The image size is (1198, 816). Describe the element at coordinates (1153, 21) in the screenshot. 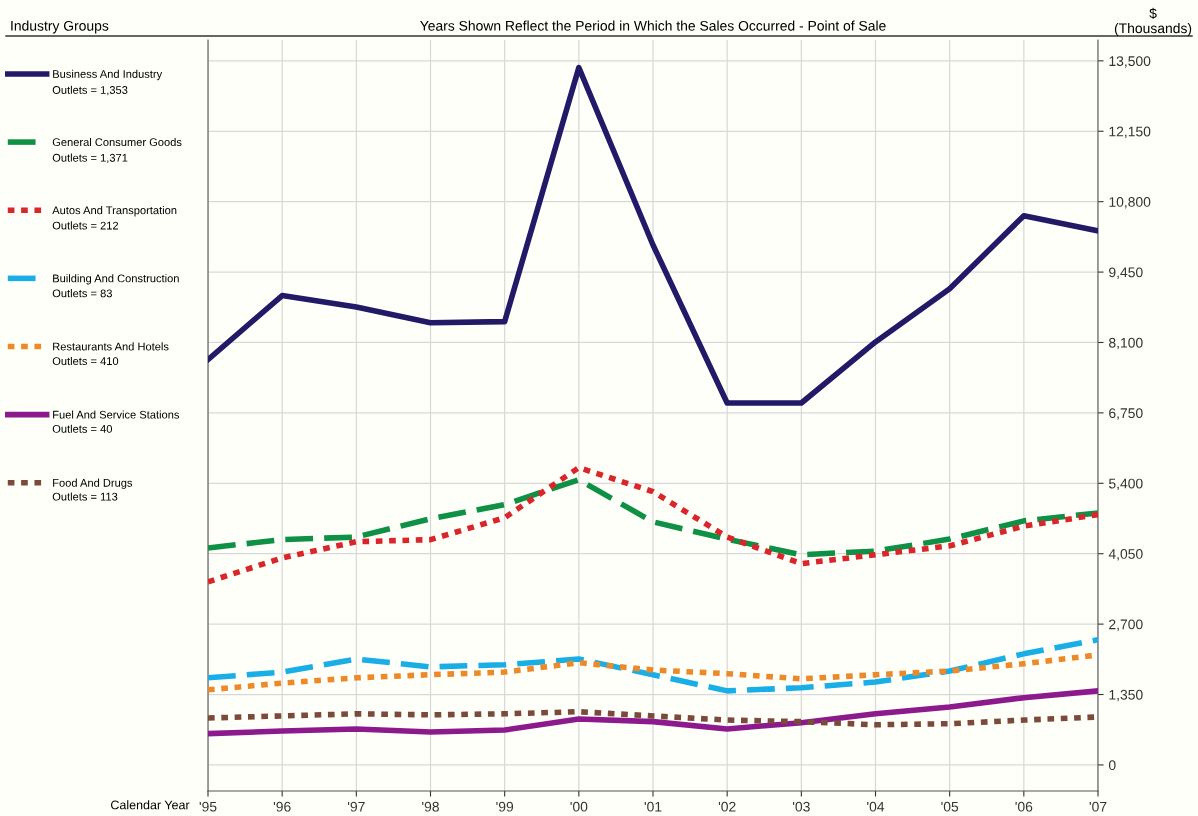

I see `y-axis-title: $ (Thousands)` at that location.